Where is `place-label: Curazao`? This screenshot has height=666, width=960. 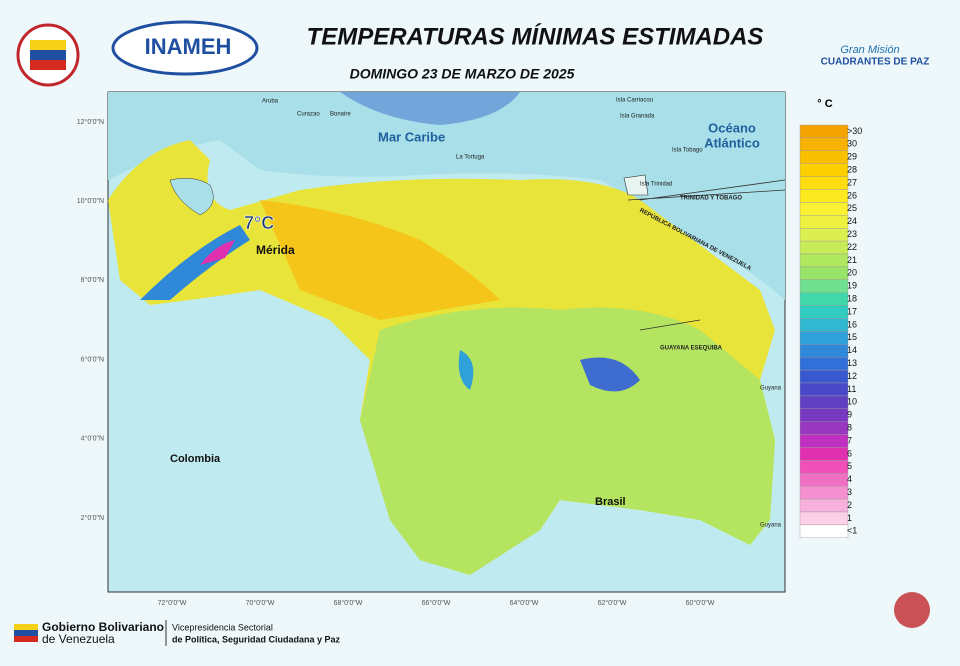 place-label: Curazao is located at coordinates (308, 115).